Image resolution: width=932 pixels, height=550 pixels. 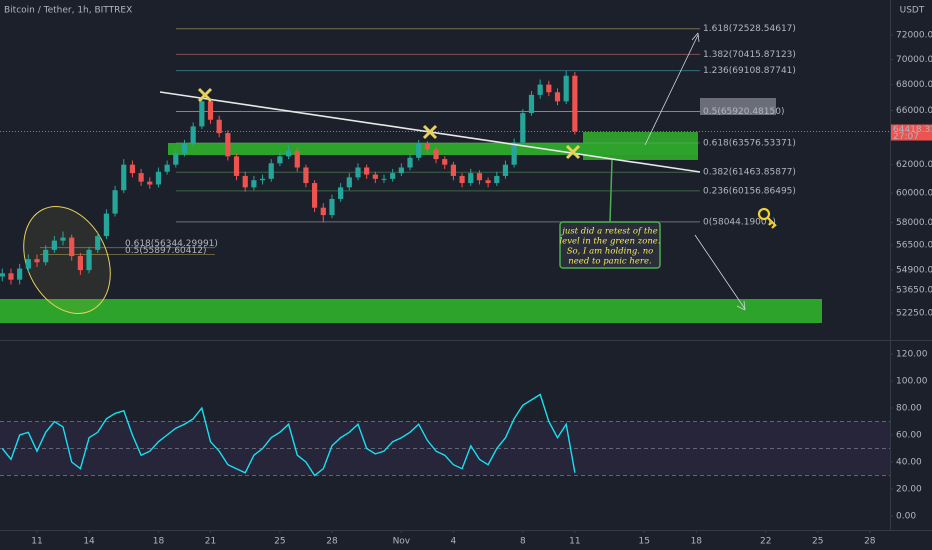 I want to click on x-tick-label: 8, so click(x=523, y=542).